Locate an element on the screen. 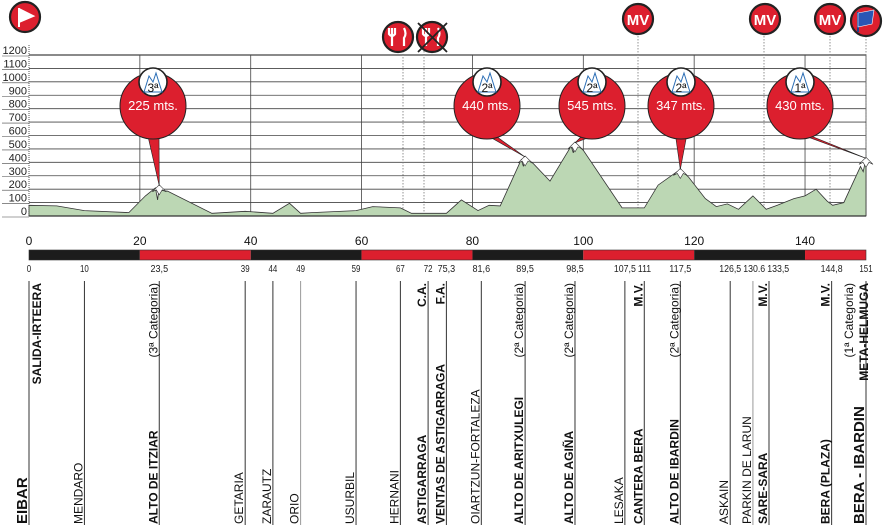  waypoint-name: ASTIGARRAGA is located at coordinates (422, 479).